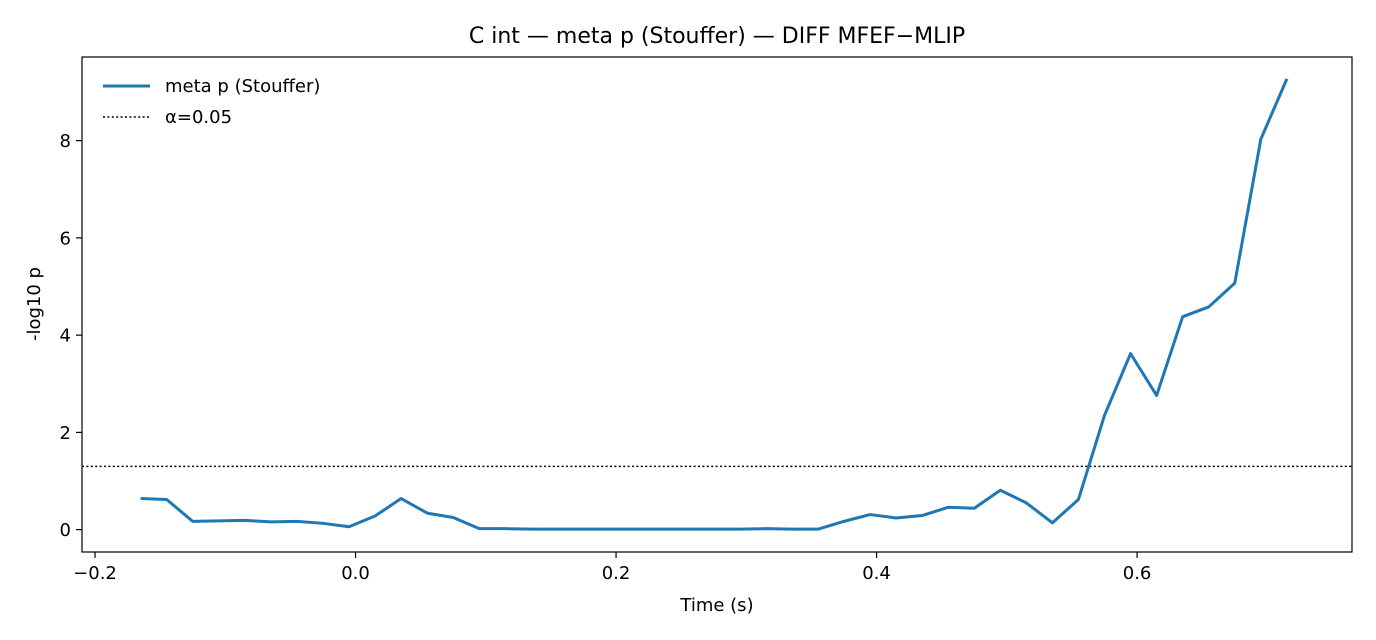 This screenshot has height=640, width=1376. What do you see at coordinates (616, 573) in the screenshot?
I see `x-tick-label: 0.2` at bounding box center [616, 573].